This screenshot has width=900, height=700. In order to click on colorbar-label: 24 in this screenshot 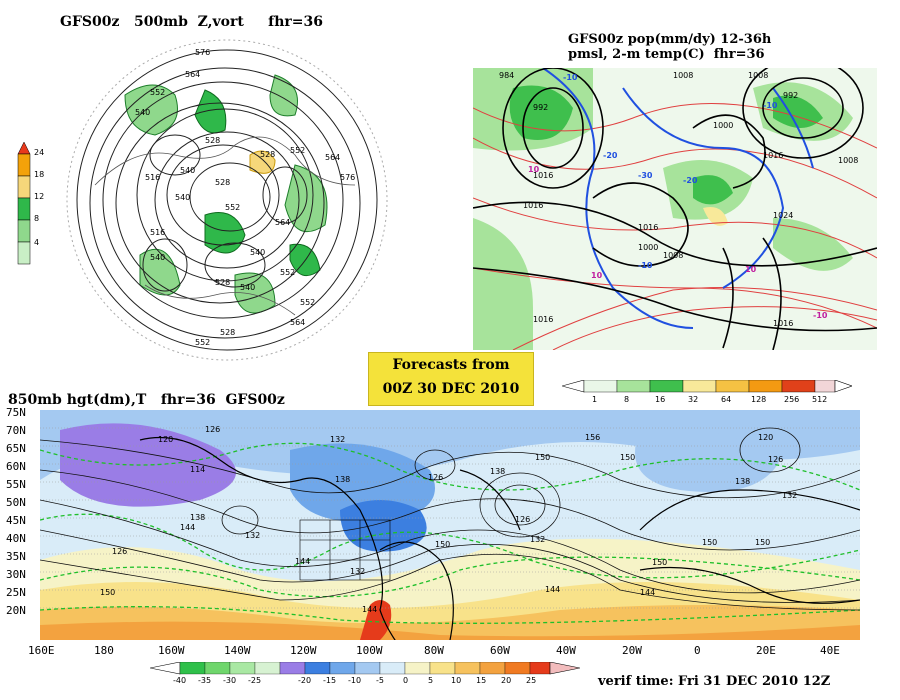, I will do `click(39, 152)`.